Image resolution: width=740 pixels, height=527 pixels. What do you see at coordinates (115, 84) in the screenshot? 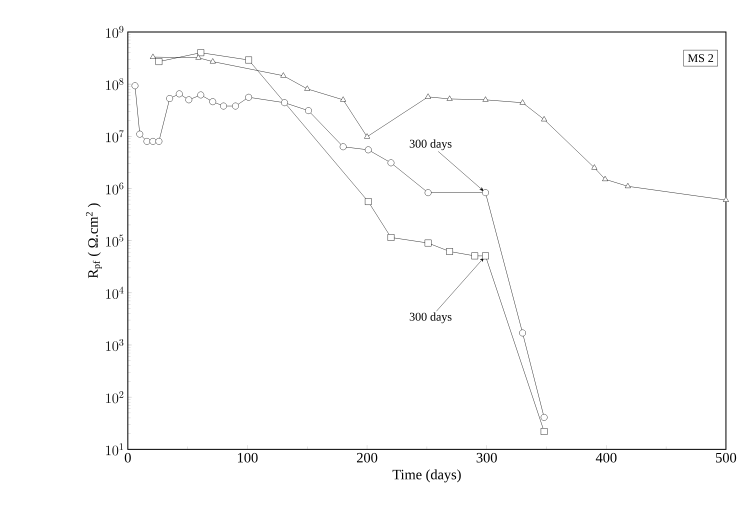
I see `y-tick-label: $10^{8}$` at bounding box center [115, 84].